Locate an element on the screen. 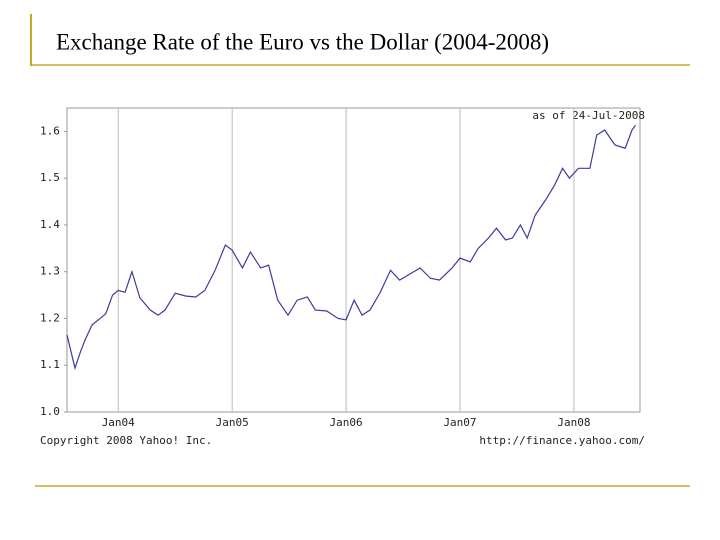  y-tick-label: 1.2 is located at coordinates (50, 317).